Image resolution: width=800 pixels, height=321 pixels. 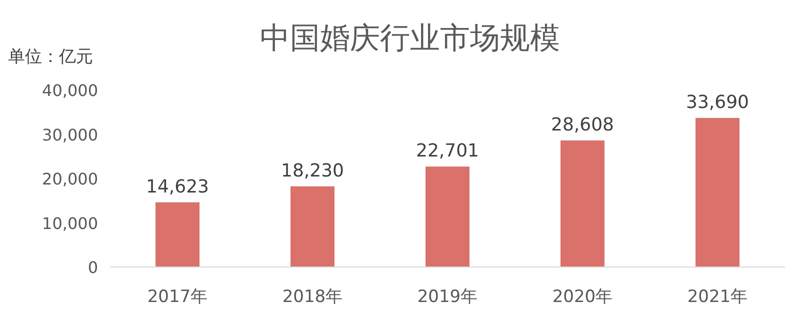 I want to click on data-label: 22,701, so click(x=447, y=151).